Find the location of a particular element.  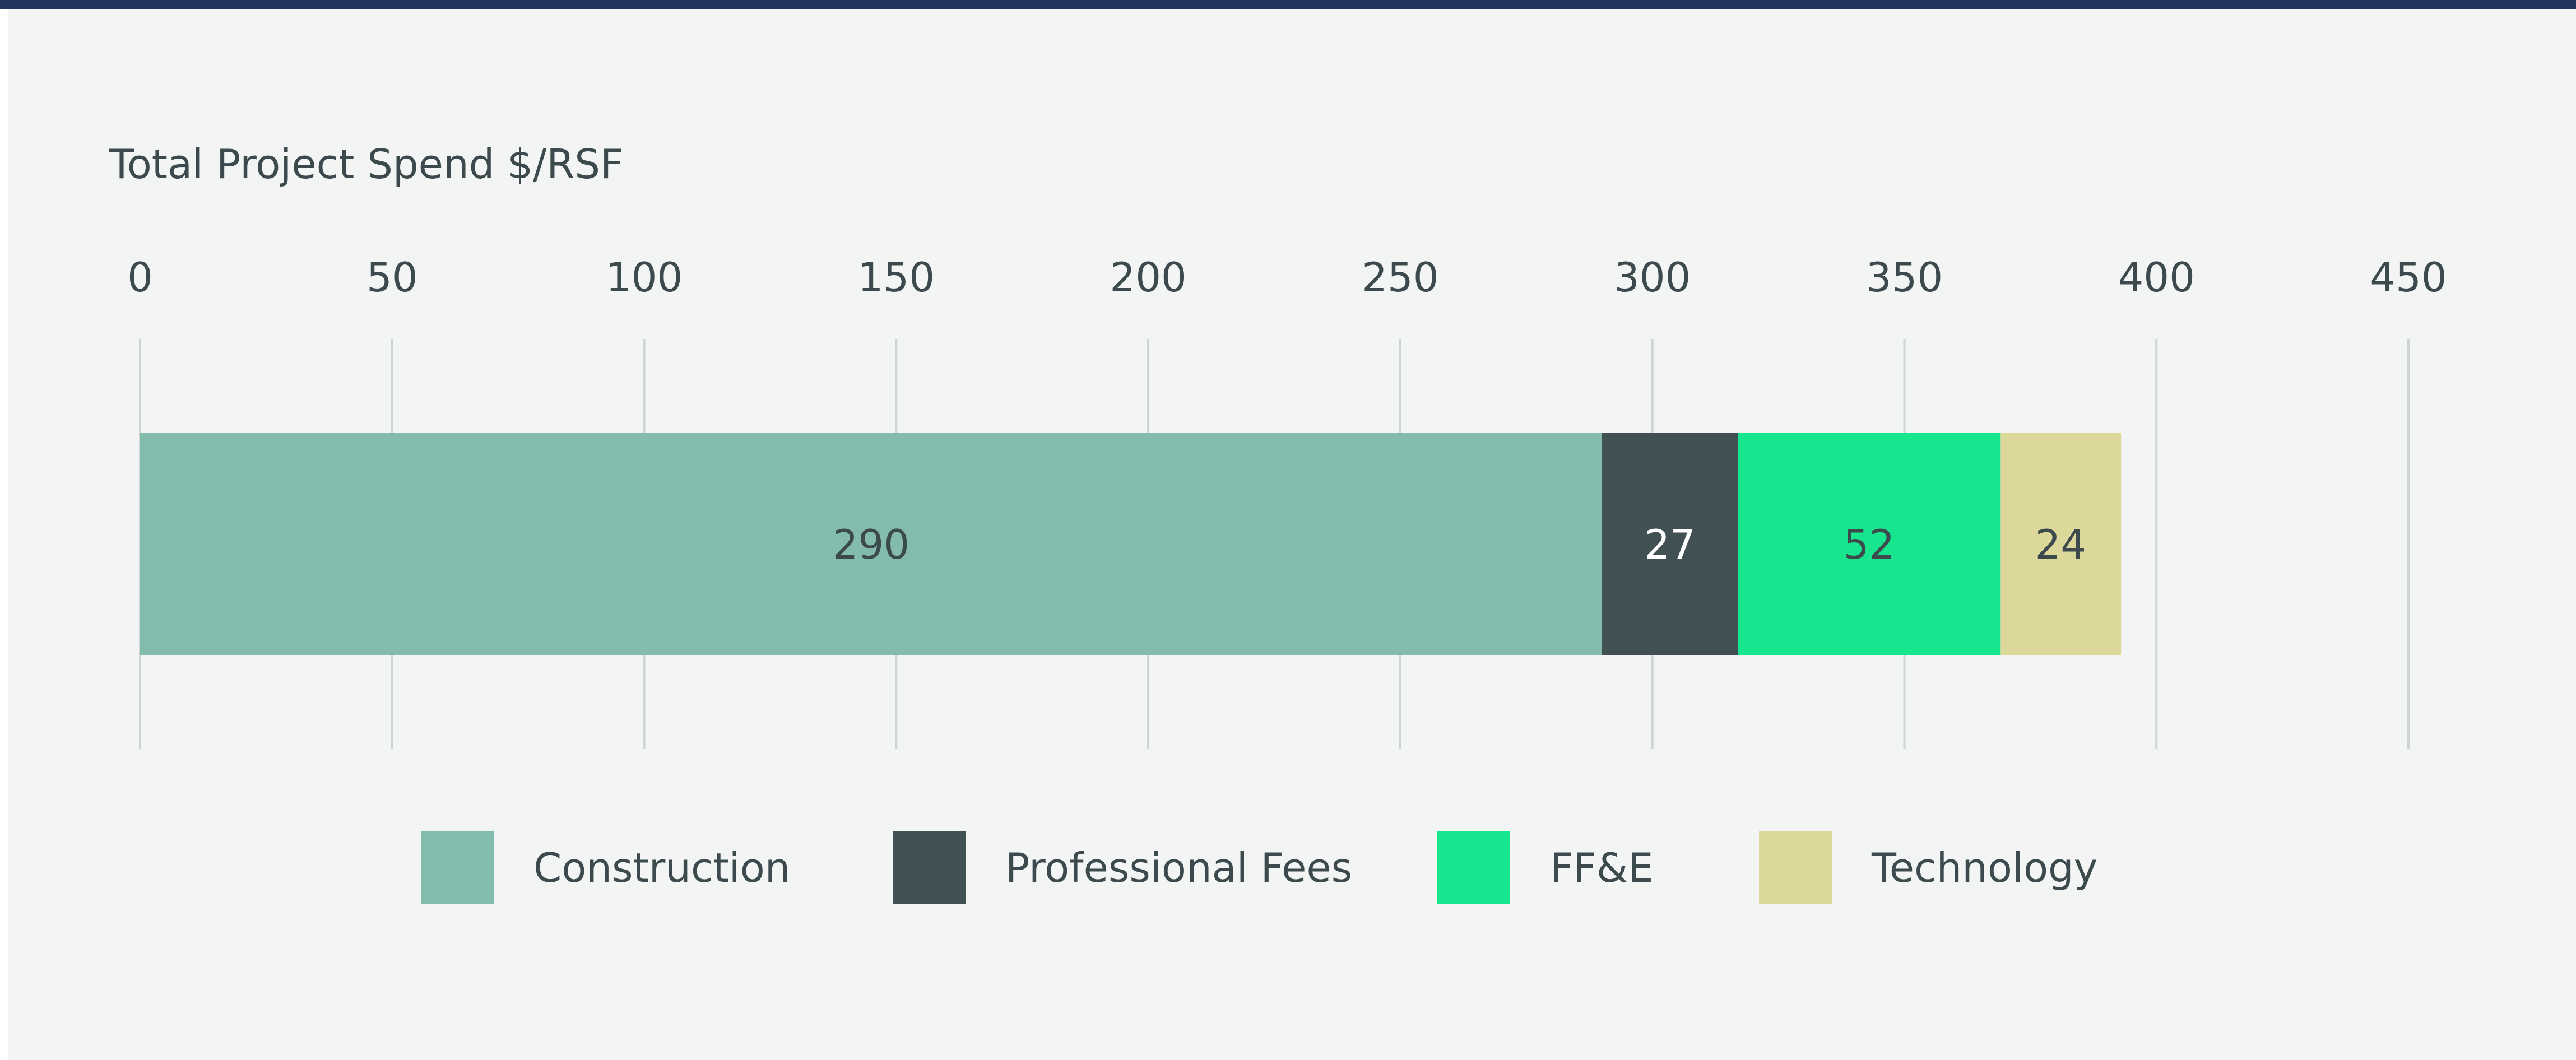

legend-label: Professional Fees is located at coordinates (1179, 868).